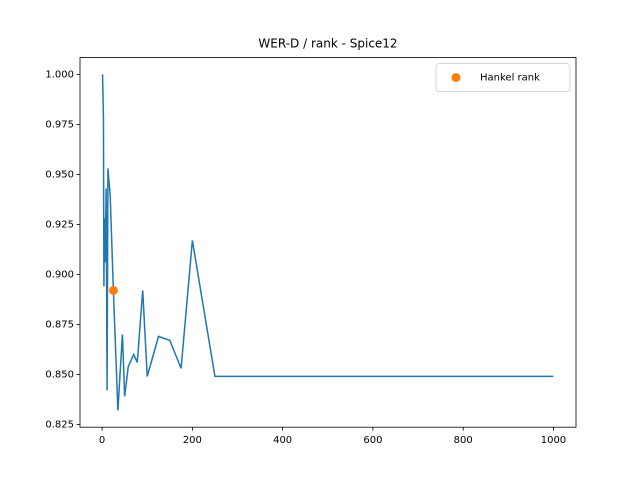 Image resolution: width=640 pixels, height=480 pixels. What do you see at coordinates (553, 440) in the screenshot?
I see `x-tick-label: 1000` at bounding box center [553, 440].